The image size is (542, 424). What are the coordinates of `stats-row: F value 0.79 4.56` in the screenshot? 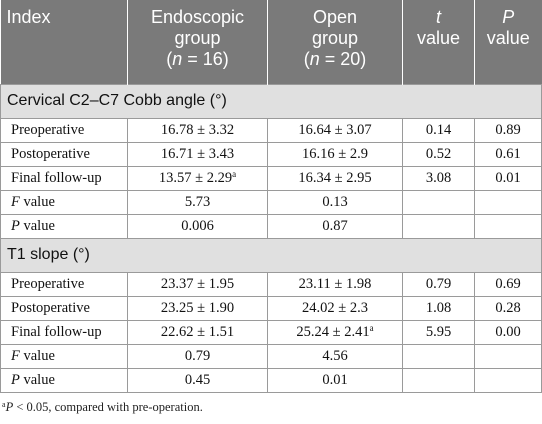 It's located at (271, 356).